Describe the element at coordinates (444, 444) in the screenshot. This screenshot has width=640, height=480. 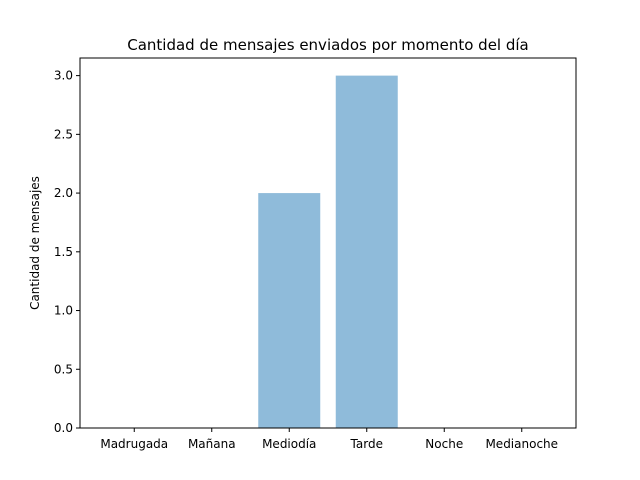
I see `x-tick-label-4: Noche` at that location.